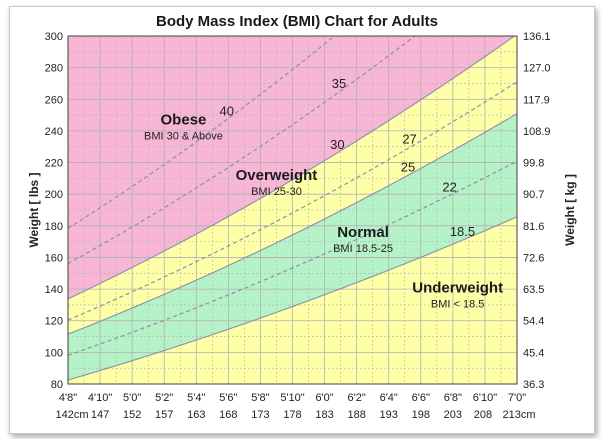  What do you see at coordinates (68, 398) in the screenshot?
I see `x-tick-label-ft: 4'8"` at bounding box center [68, 398].